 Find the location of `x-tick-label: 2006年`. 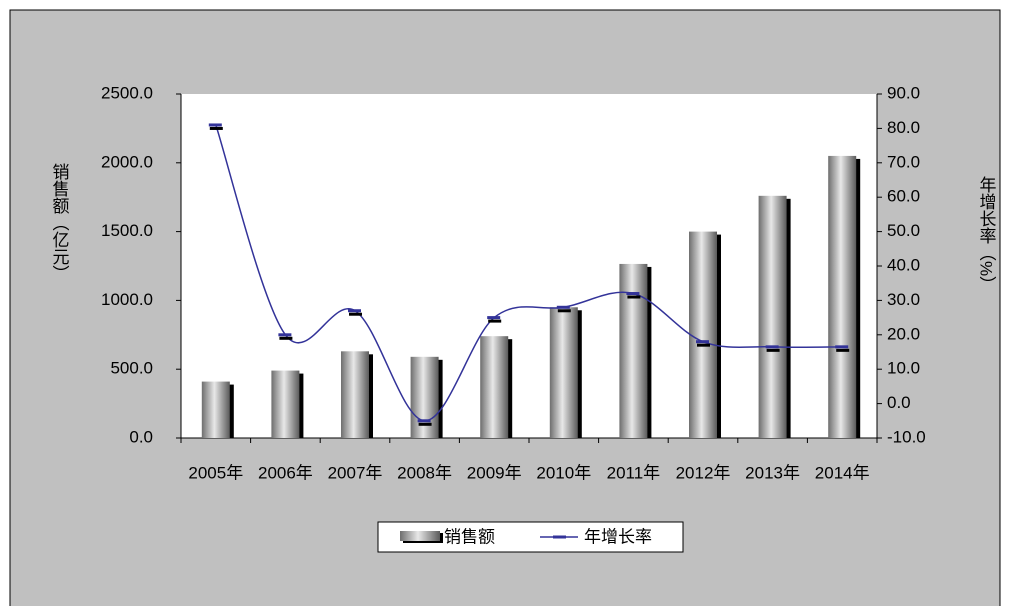

x-tick-label: 2006年 is located at coordinates (285, 472).